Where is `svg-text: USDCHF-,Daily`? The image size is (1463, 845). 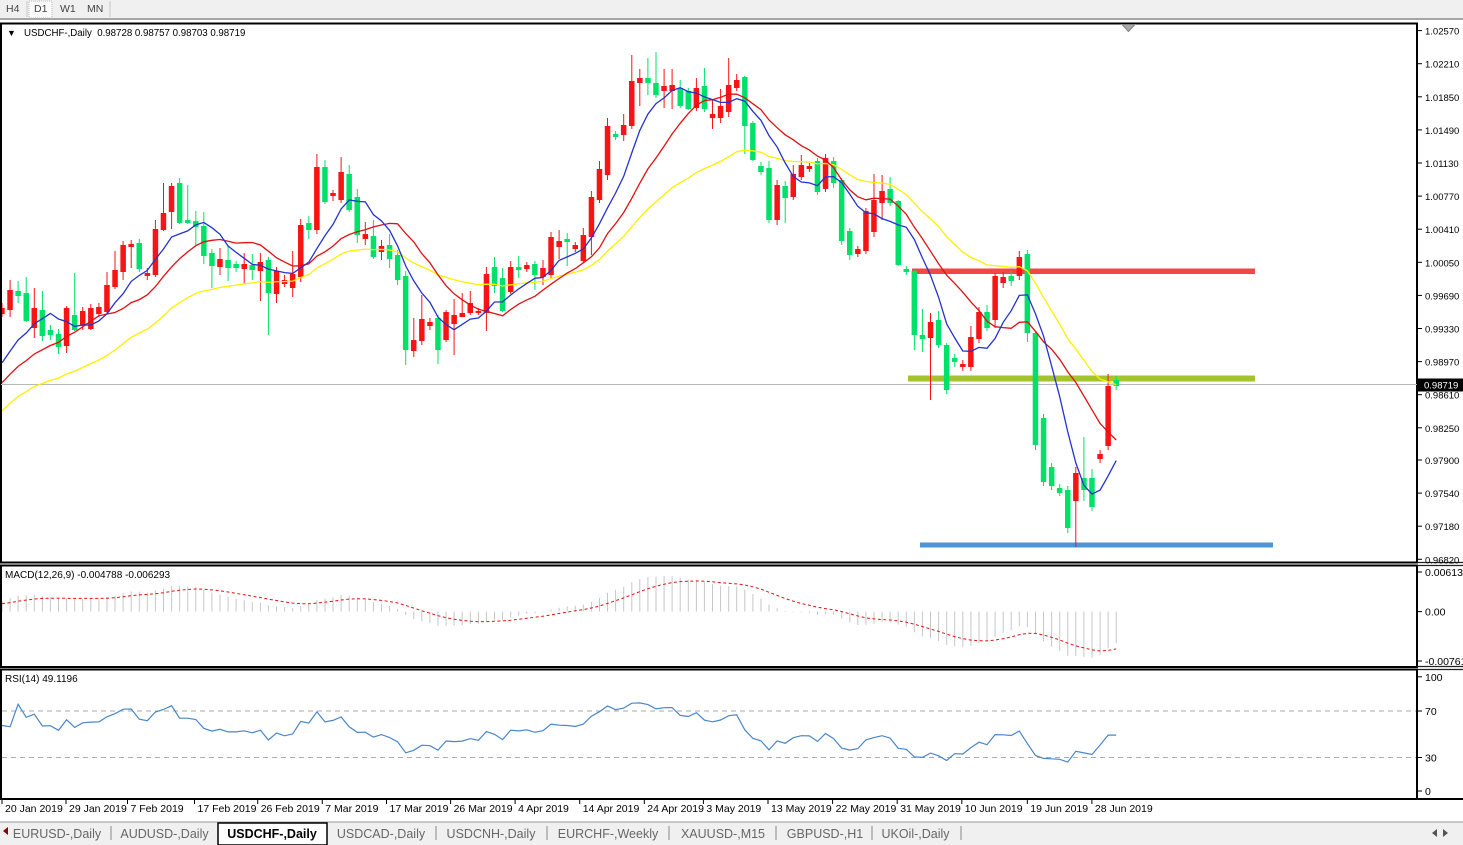 svg-text: USDCHF-,Daily is located at coordinates (272, 834).